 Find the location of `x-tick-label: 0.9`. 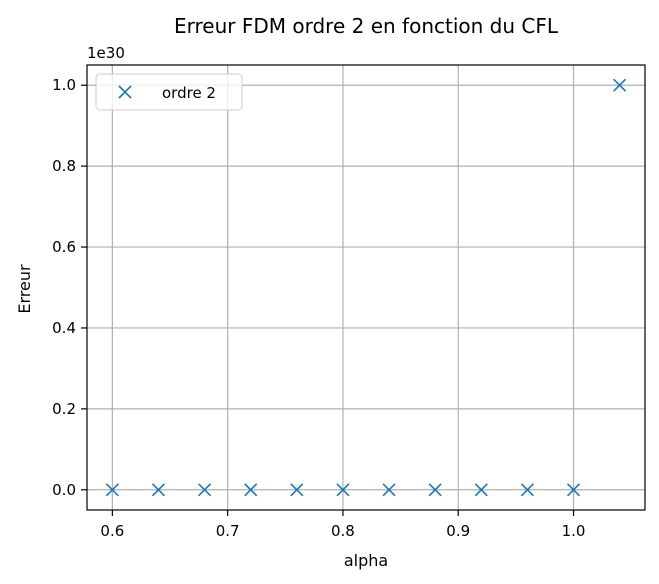

x-tick-label: 0.9 is located at coordinates (458, 531).